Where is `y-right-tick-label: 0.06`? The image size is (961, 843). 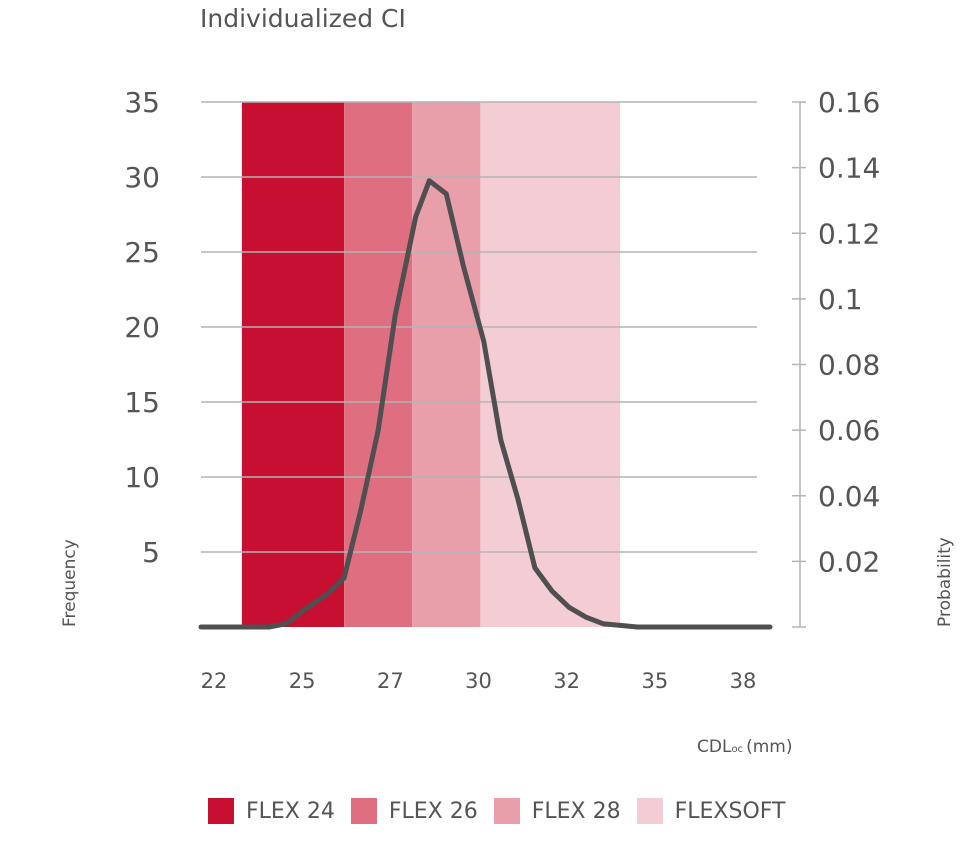
y-right-tick-label: 0.06 is located at coordinates (849, 430).